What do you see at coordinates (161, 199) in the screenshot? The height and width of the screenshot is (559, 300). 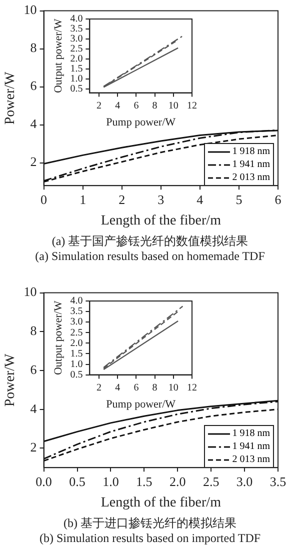 I see `x-tick-label: 3` at bounding box center [161, 199].